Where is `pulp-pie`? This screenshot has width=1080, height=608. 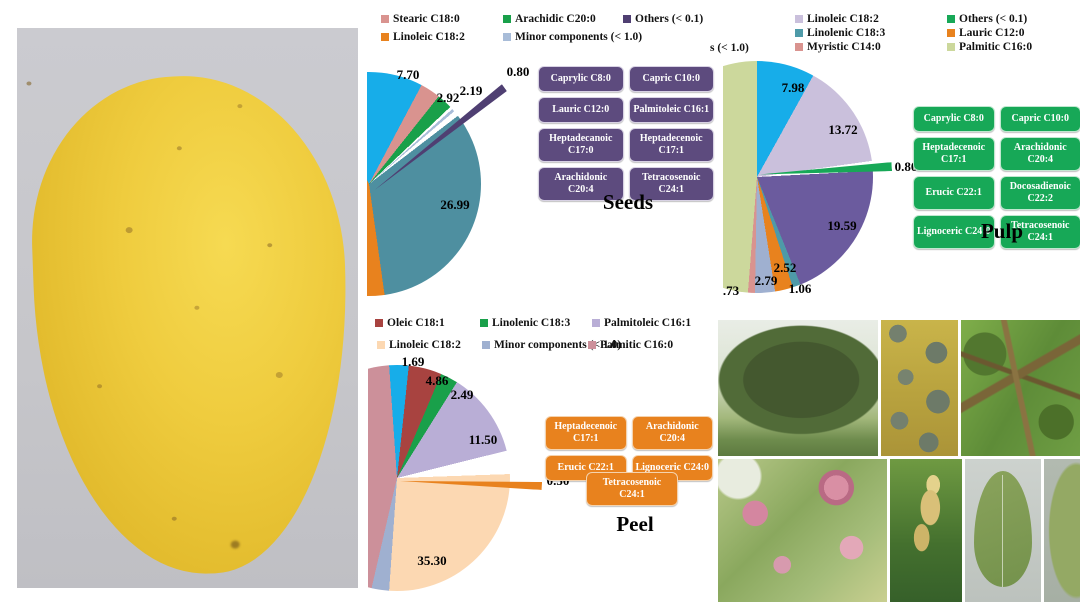
pulp-pie is located at coordinates (844, 178).